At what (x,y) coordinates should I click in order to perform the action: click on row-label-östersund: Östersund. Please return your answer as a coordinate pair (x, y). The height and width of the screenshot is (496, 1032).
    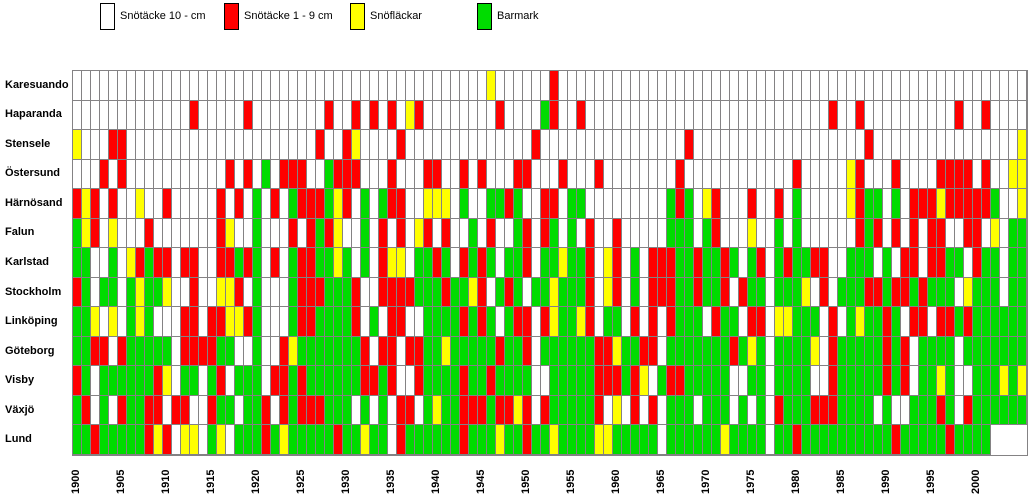
    Looking at the image, I should click on (33, 173).